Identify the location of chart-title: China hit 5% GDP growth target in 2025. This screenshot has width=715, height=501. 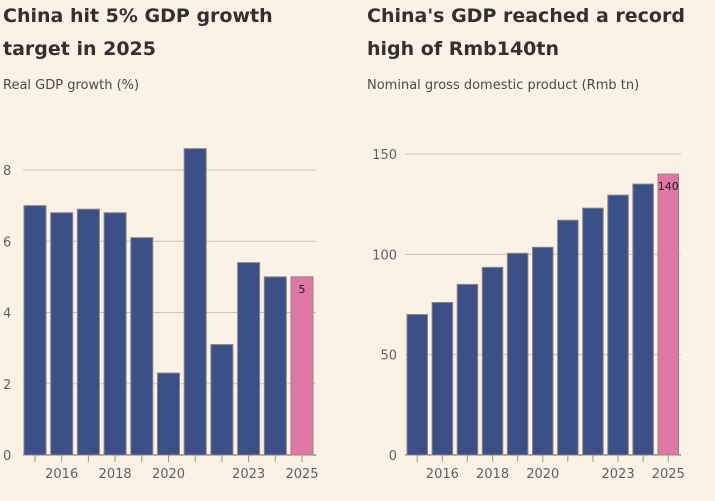
(138, 32).